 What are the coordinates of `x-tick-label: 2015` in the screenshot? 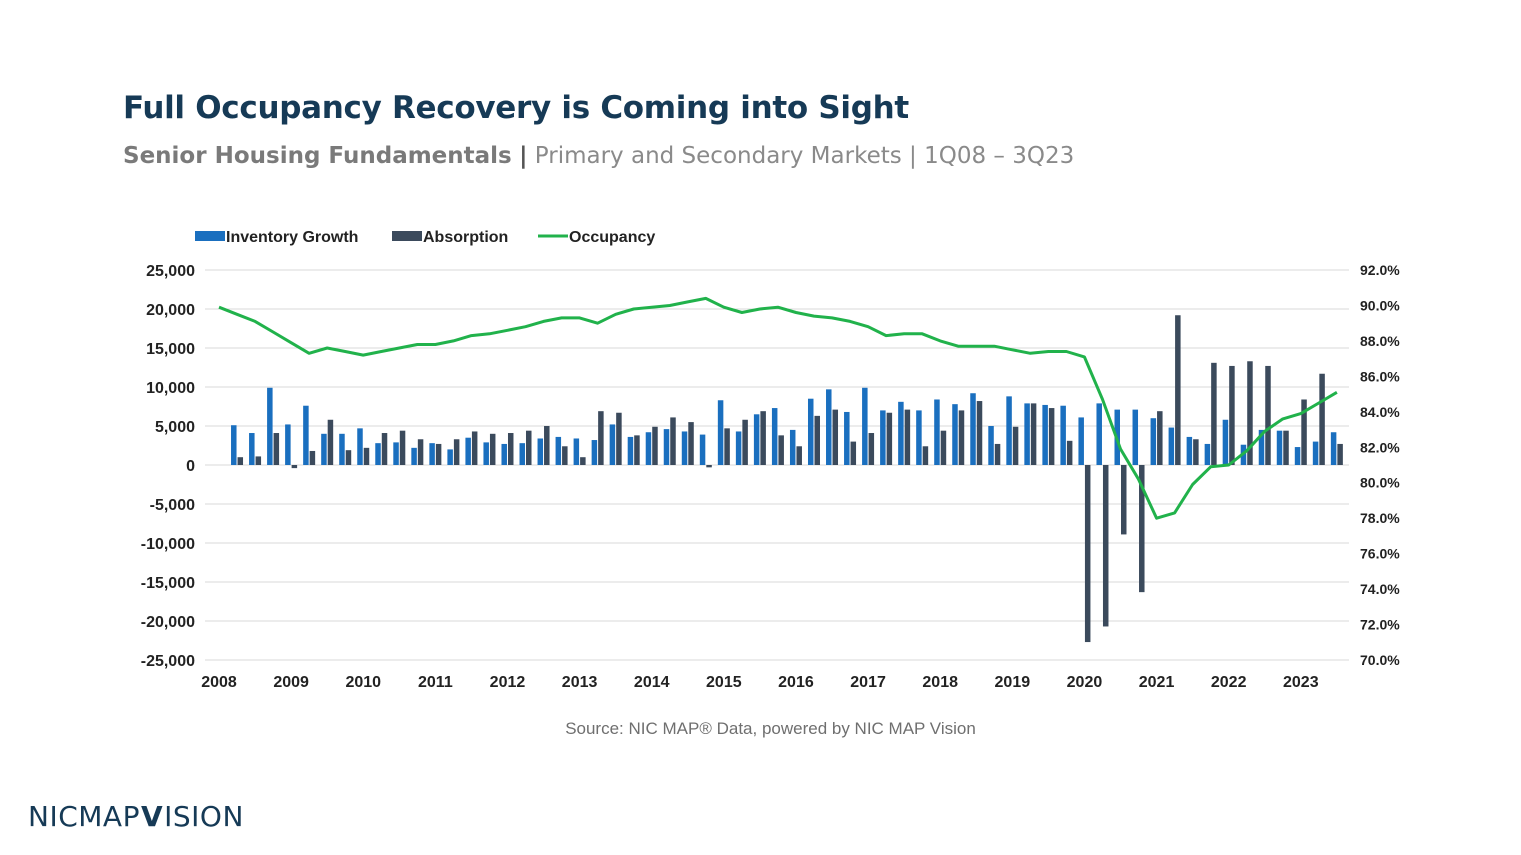 It's located at (724, 682).